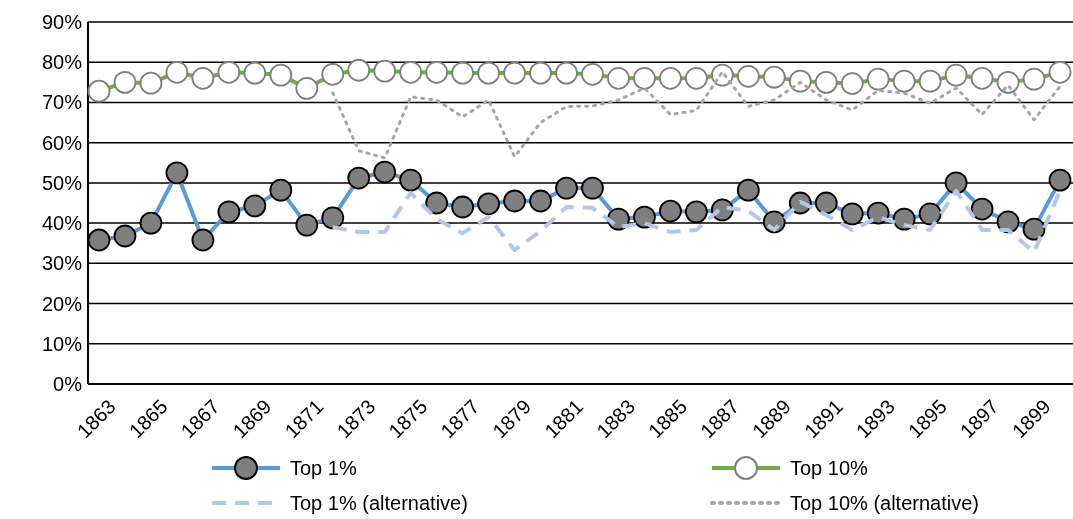 The image size is (1073, 519). Describe the element at coordinates (829, 468) in the screenshot. I see `legend-label: Top 10%` at that location.